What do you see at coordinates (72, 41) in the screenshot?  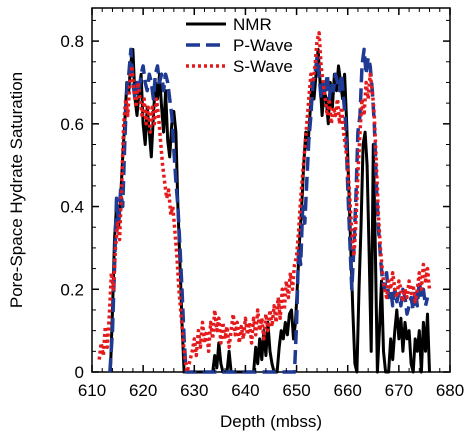 I see `y-tick-label: 0.8` at bounding box center [72, 41].